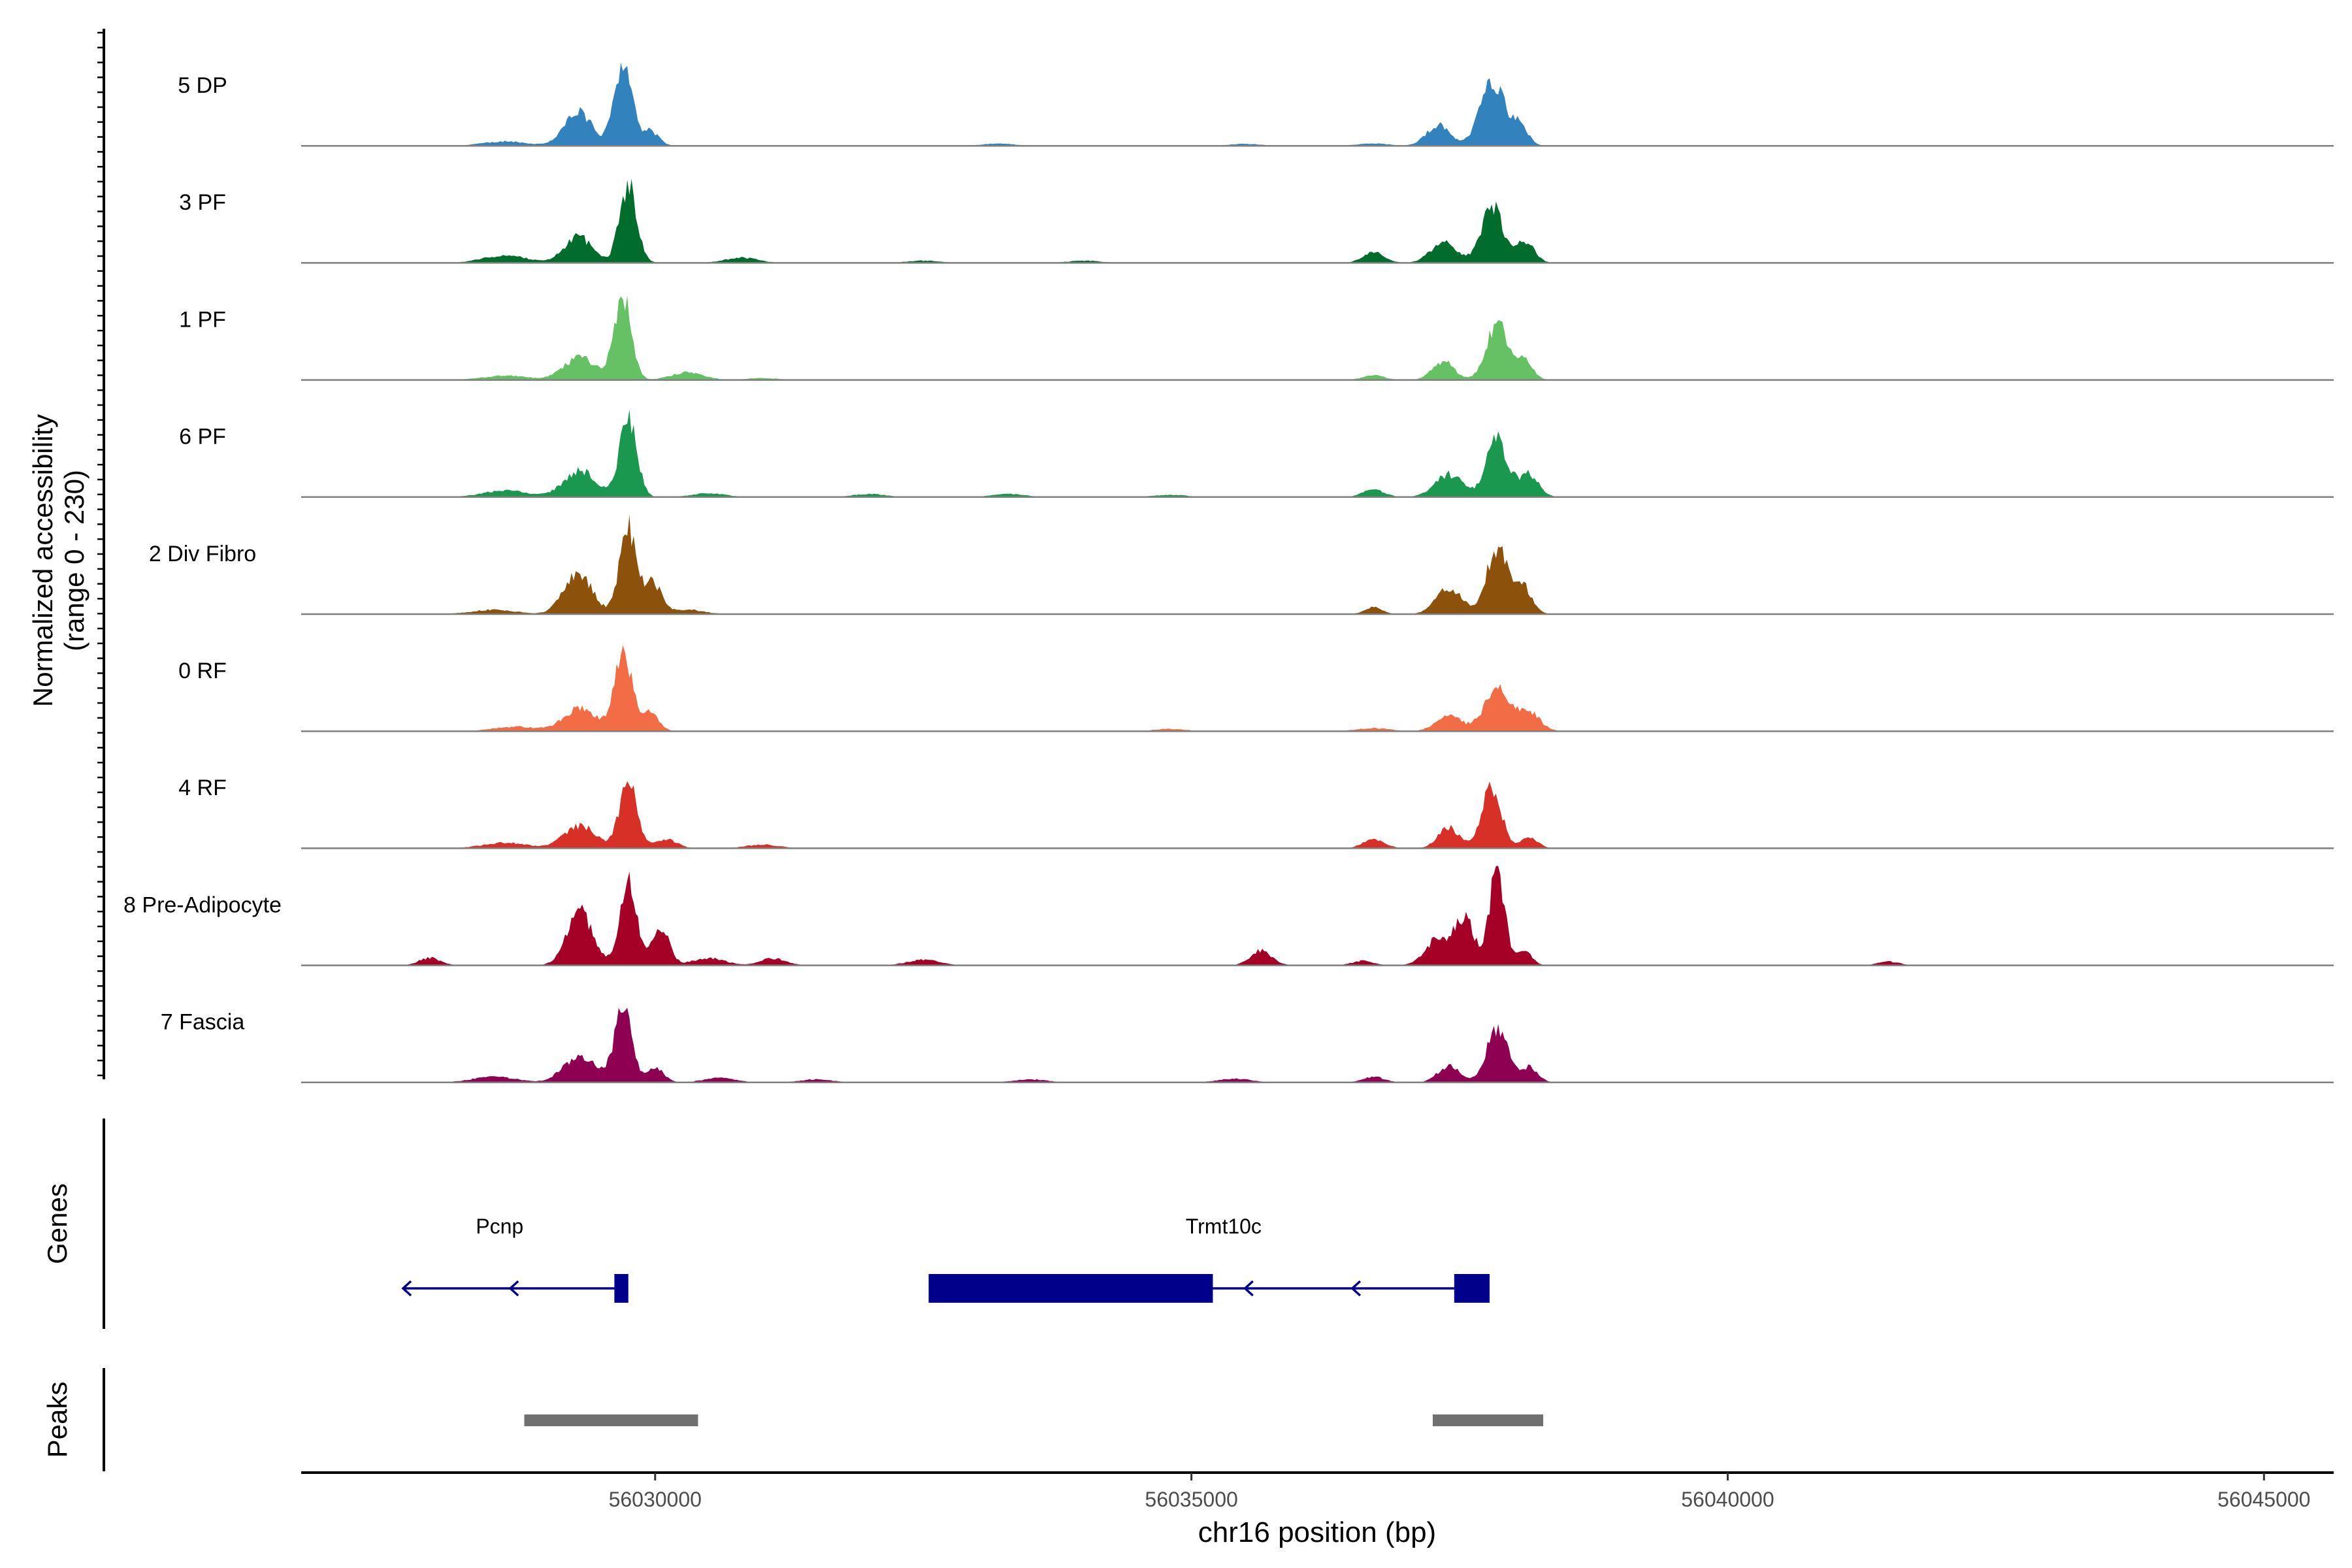 The width and height of the screenshot is (2352, 1568). Describe the element at coordinates (74, 560) in the screenshot. I see `y-axis-title-line2: (range 0 - 230)` at that location.